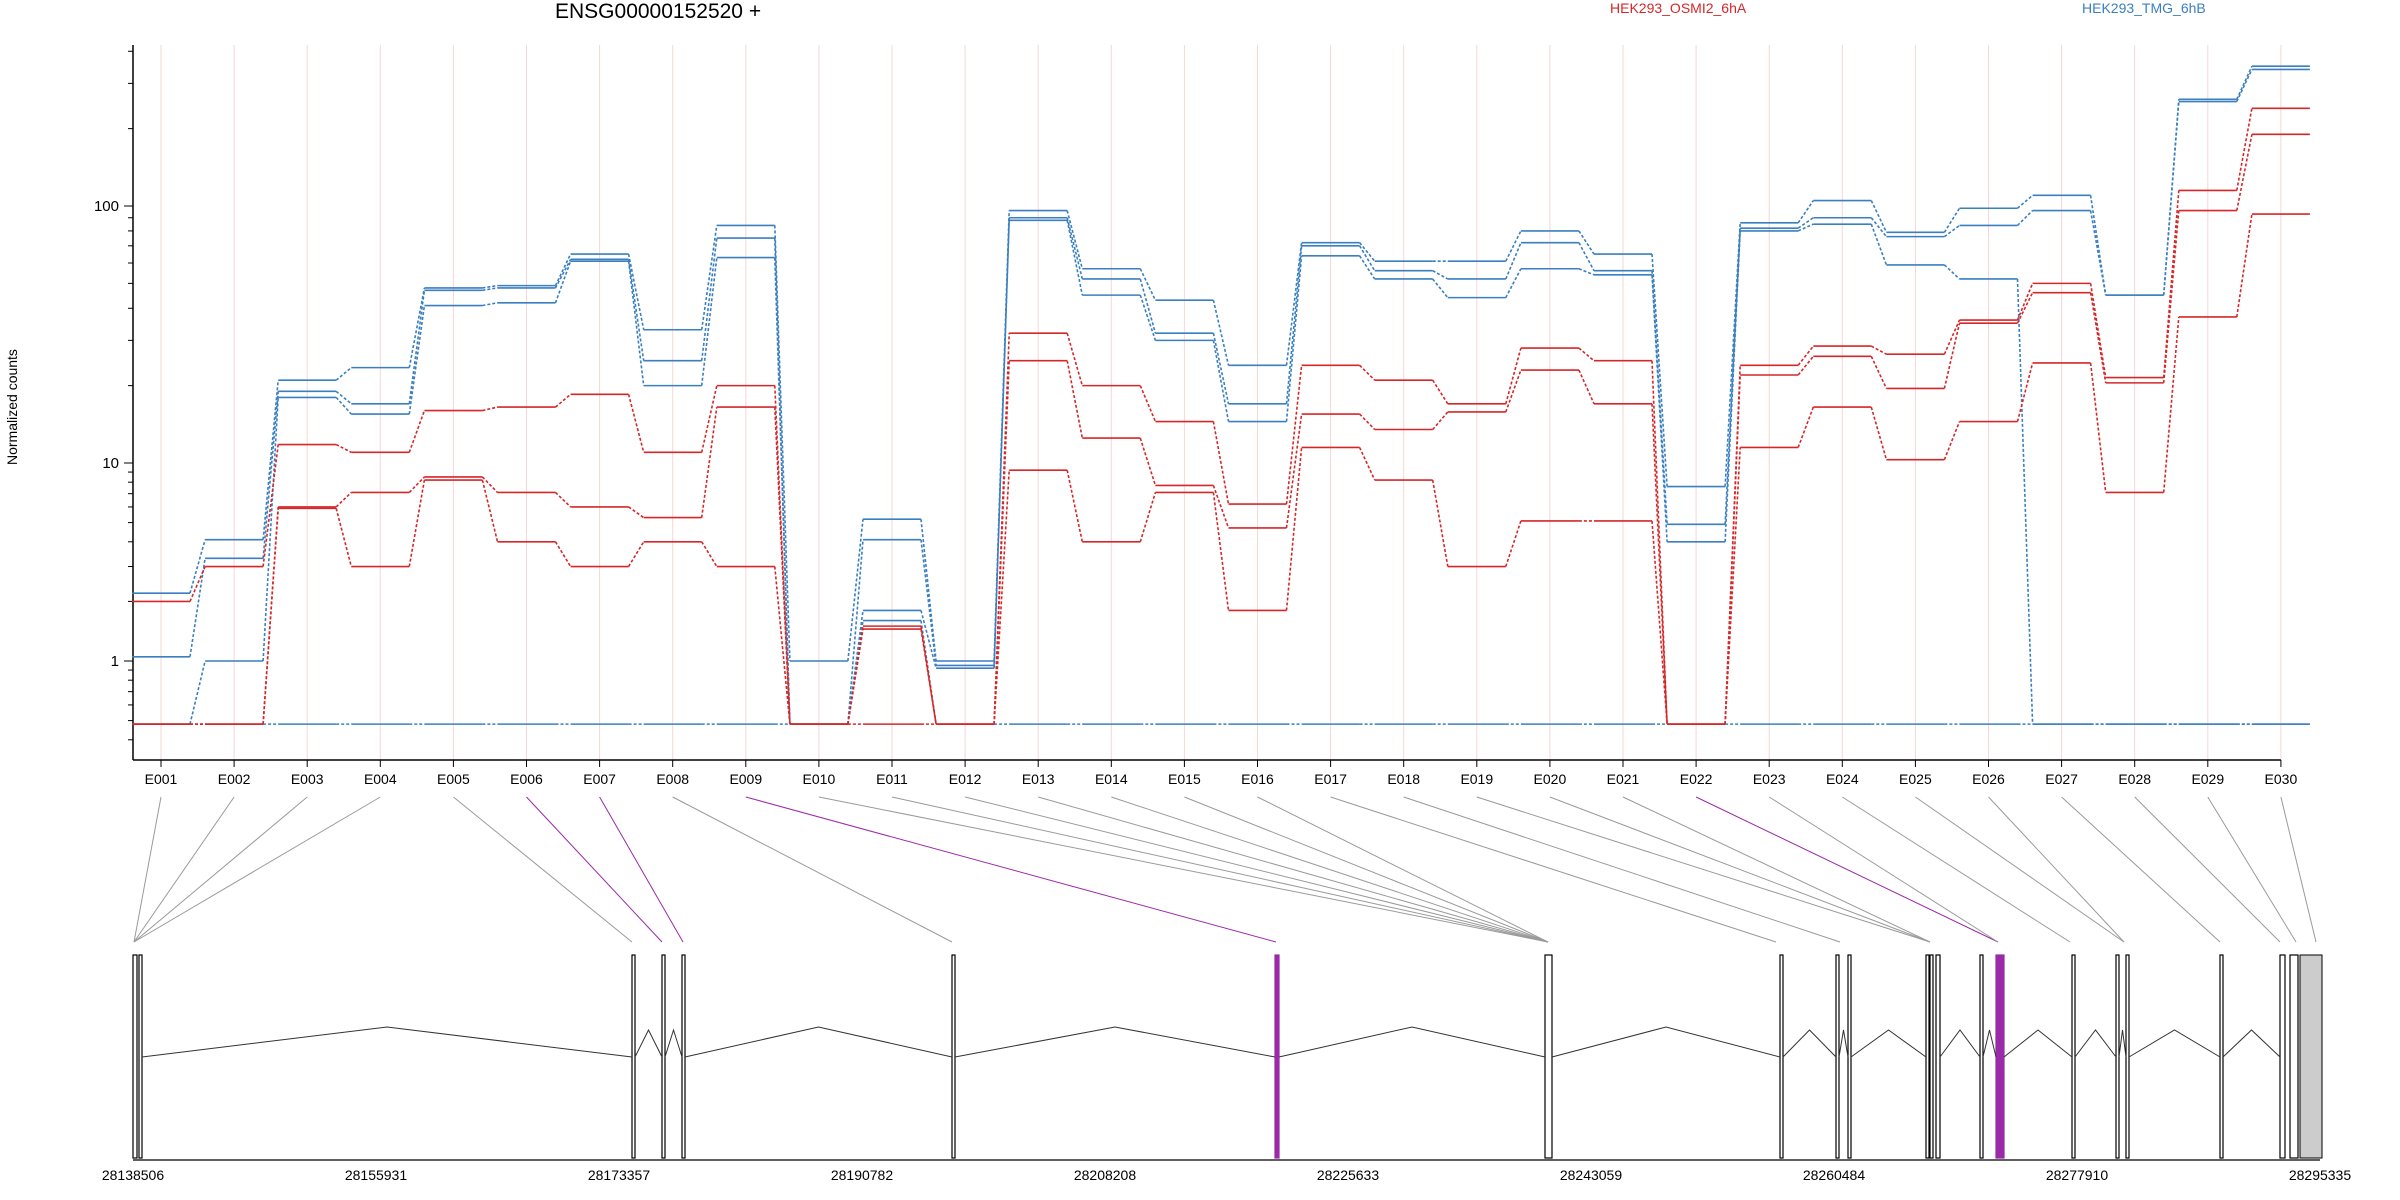  Describe the element at coordinates (1586, 257) in the screenshot. I see `segment-E020` at that location.